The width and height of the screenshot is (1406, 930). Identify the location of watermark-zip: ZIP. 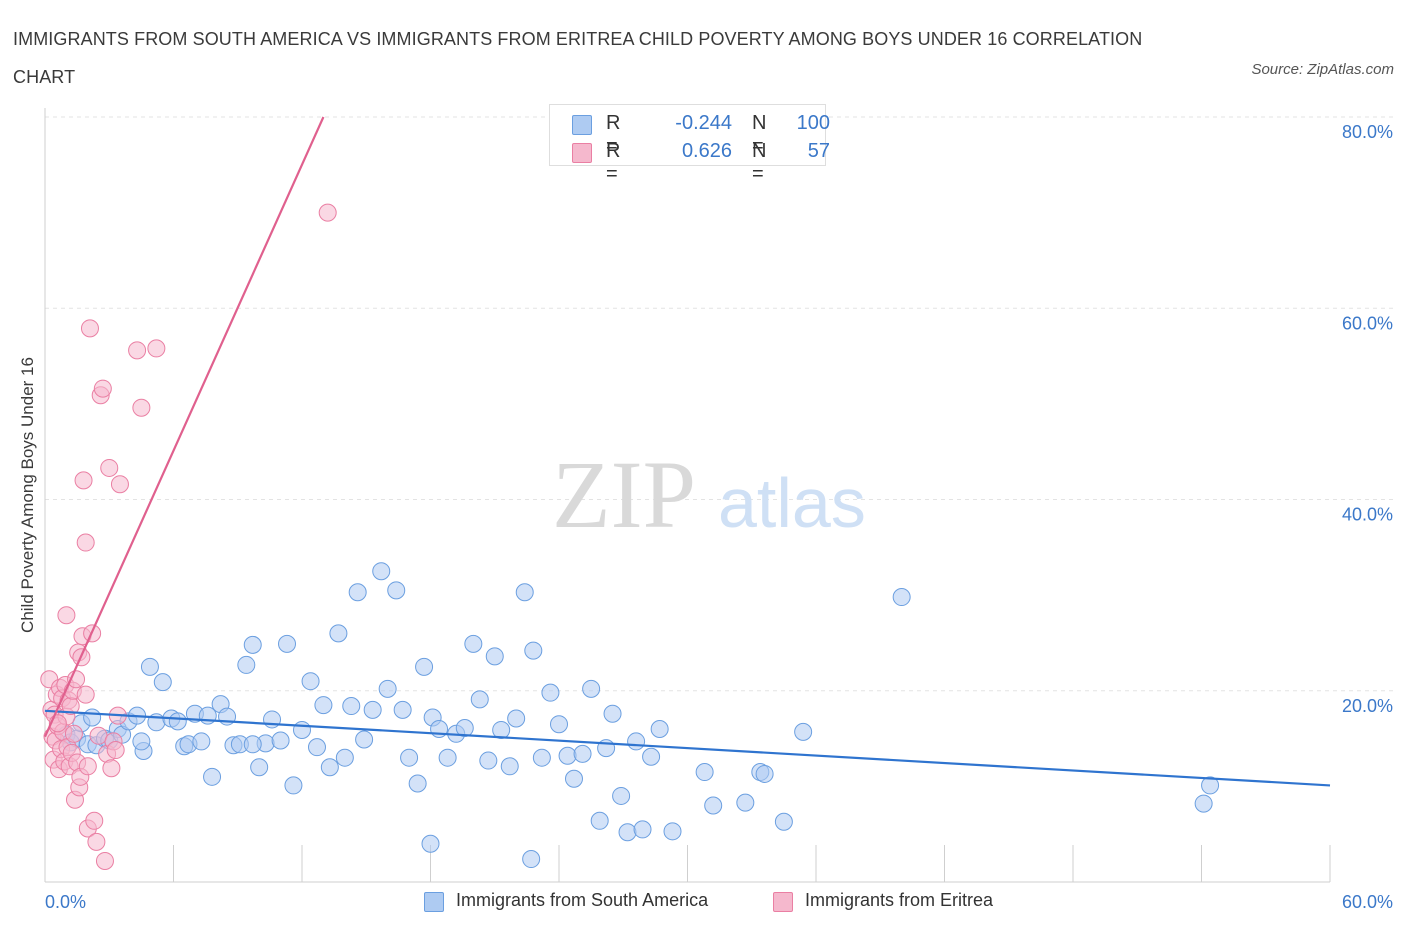
(624, 494).